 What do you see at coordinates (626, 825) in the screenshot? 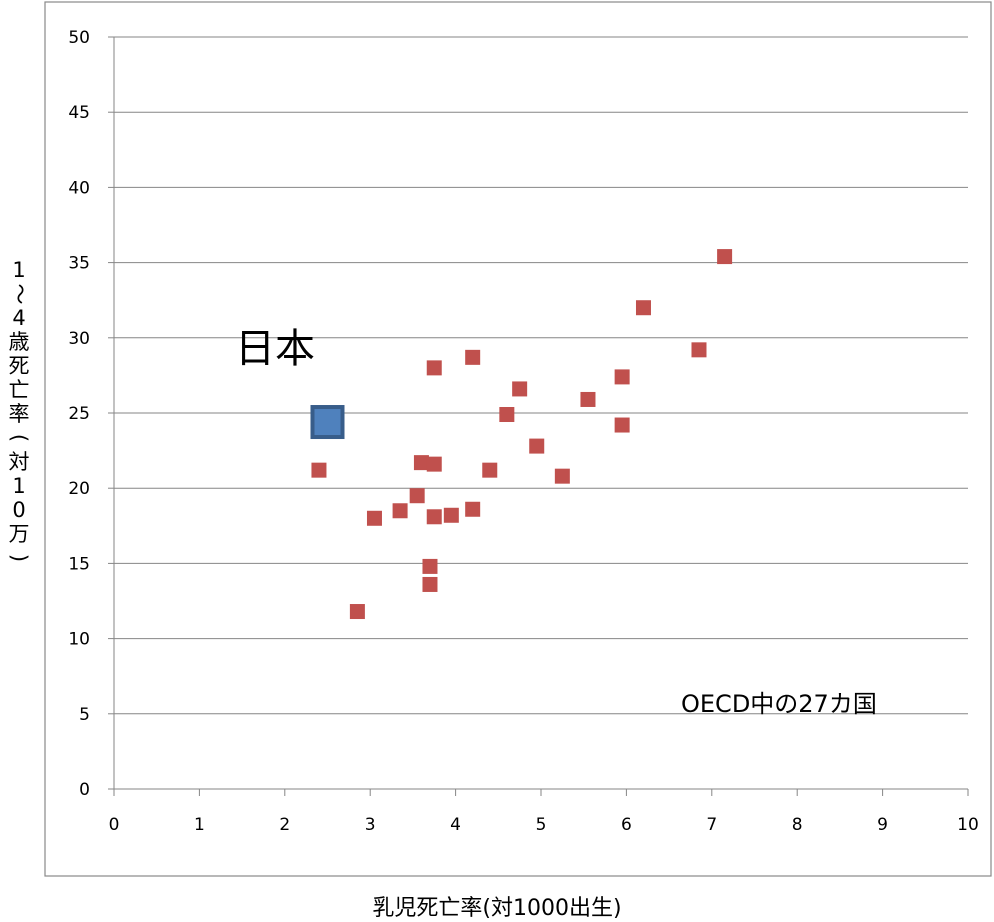
I see `x-tick-label: 6` at bounding box center [626, 825].